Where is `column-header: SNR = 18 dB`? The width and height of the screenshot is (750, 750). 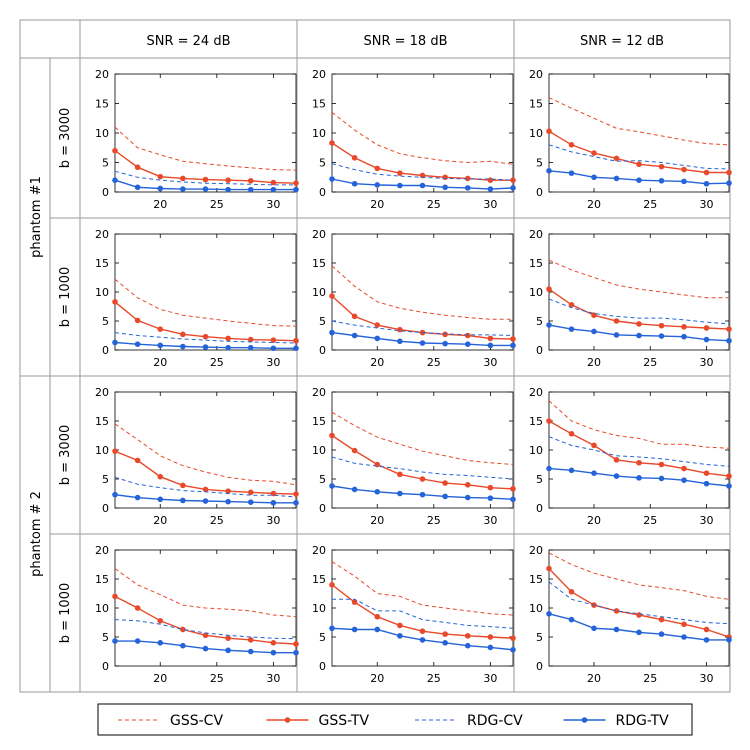 column-header: SNR = 18 dB is located at coordinates (405, 41).